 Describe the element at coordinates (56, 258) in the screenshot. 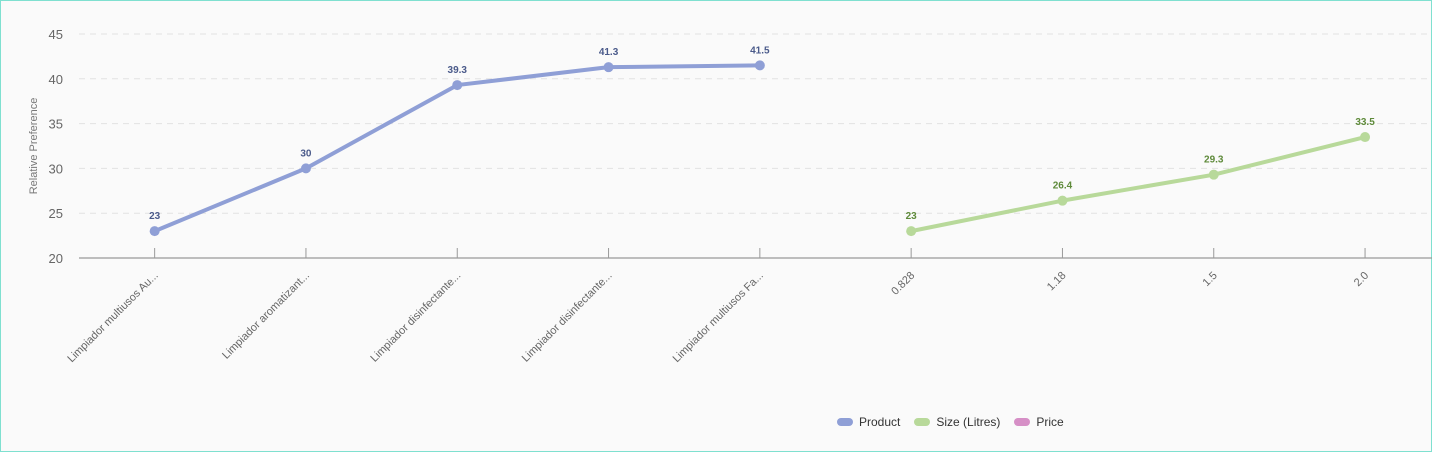

I see `y-tick-label: 20` at that location.